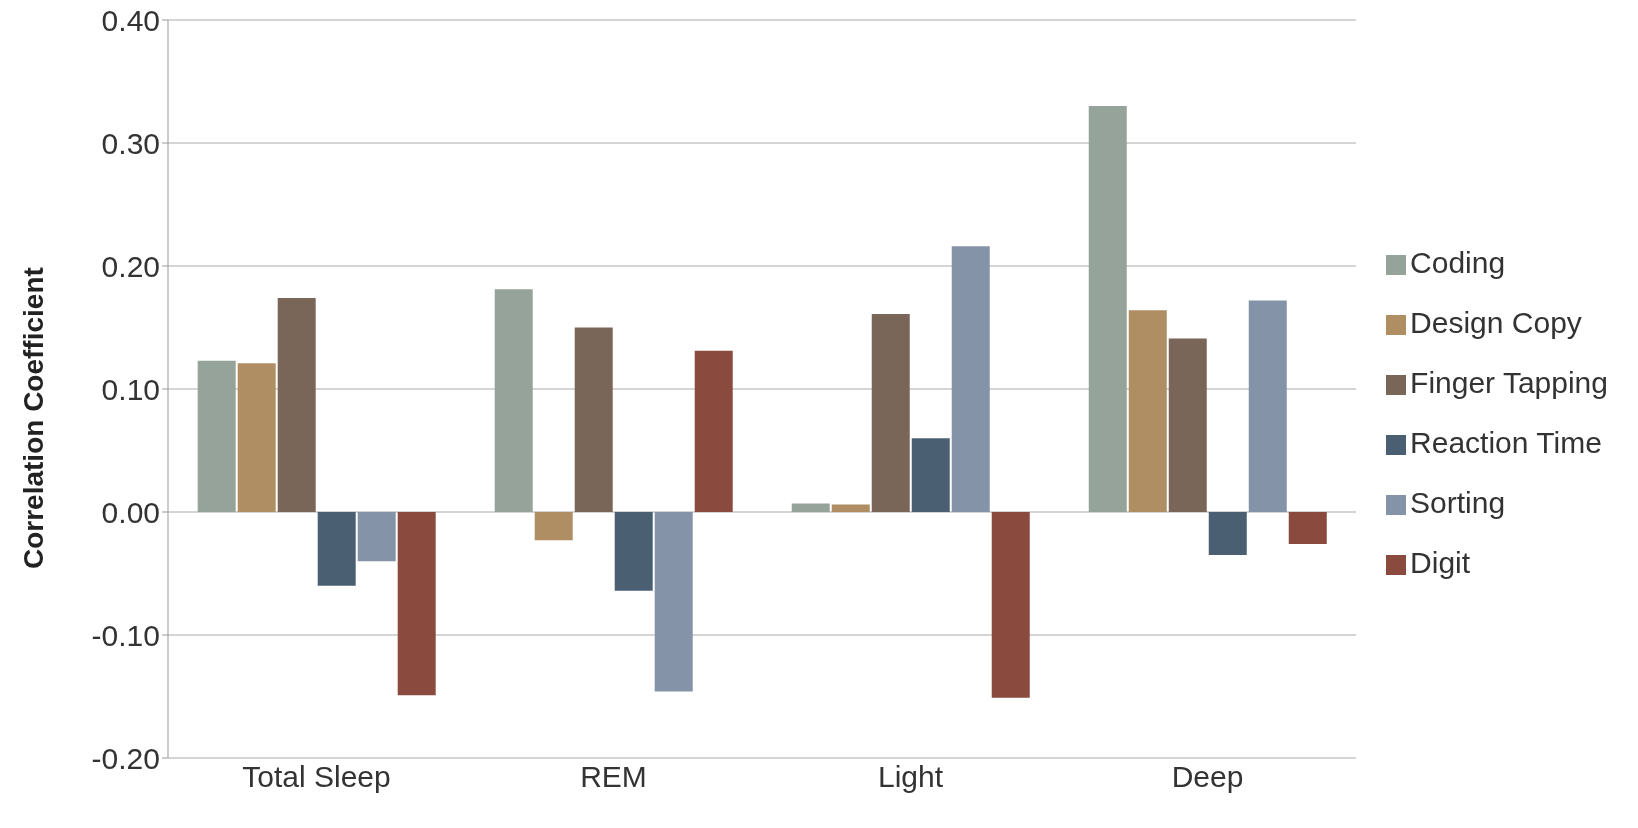  I want to click on y-tick-label: 0.10, so click(130, 389).